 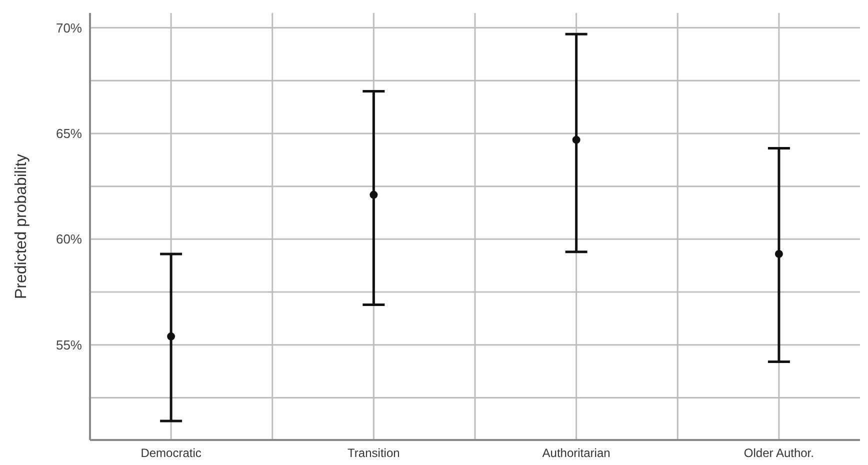 What do you see at coordinates (576, 453) in the screenshot?
I see `x-tick-label: Authoritarian` at bounding box center [576, 453].